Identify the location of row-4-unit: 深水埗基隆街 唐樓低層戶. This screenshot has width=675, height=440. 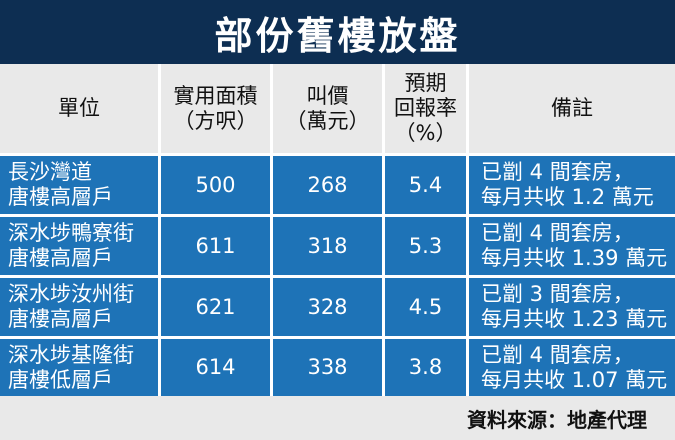
(79, 366).